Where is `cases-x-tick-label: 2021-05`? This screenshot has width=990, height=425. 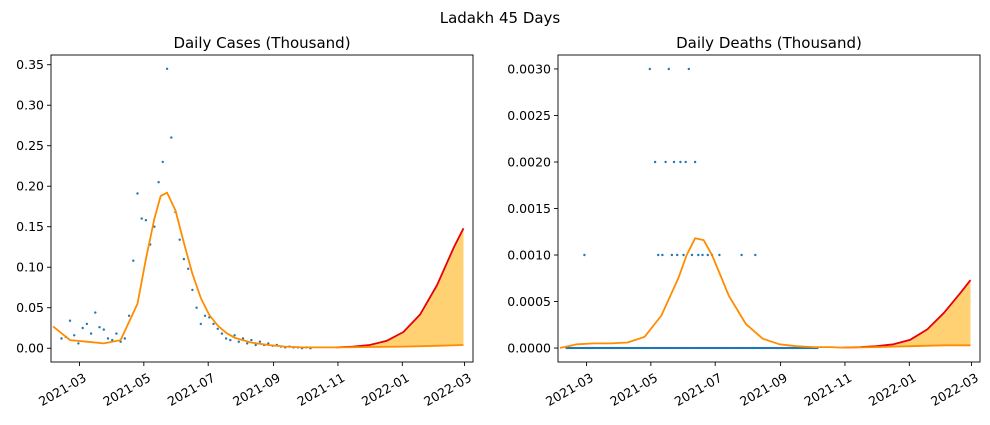 cases-x-tick-label: 2021-05 is located at coordinates (126, 389).